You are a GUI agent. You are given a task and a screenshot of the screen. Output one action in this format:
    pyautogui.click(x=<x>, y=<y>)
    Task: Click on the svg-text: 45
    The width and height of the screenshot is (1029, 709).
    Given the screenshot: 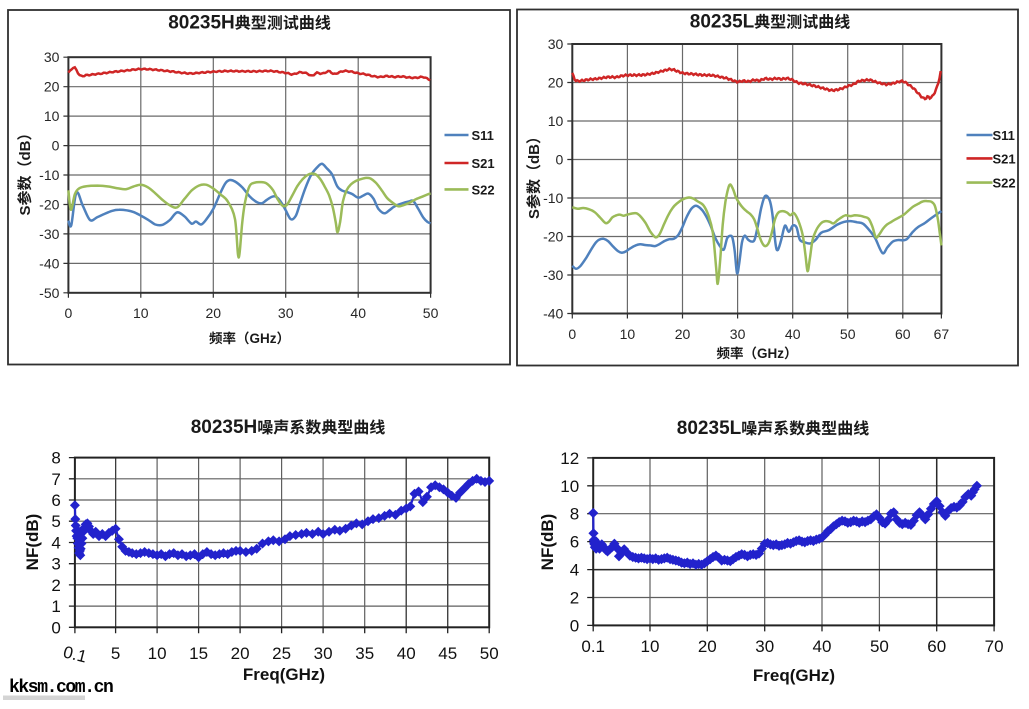 What is the action you would take?
    pyautogui.click(x=447, y=653)
    